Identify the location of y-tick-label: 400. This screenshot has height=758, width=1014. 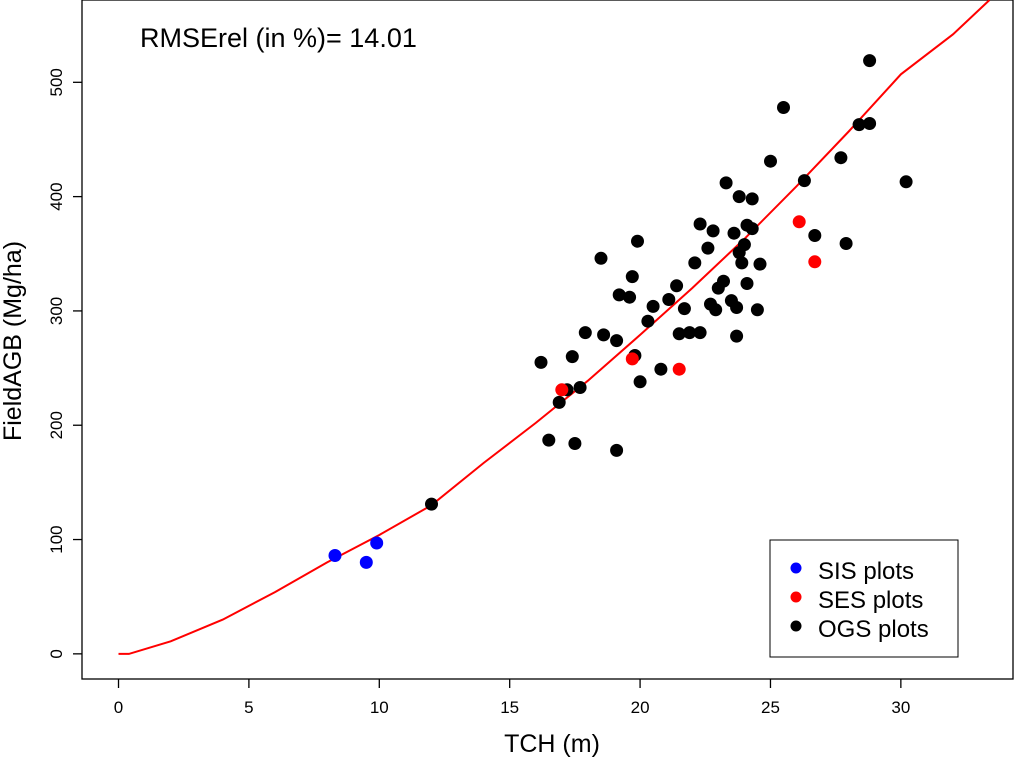
(56, 196).